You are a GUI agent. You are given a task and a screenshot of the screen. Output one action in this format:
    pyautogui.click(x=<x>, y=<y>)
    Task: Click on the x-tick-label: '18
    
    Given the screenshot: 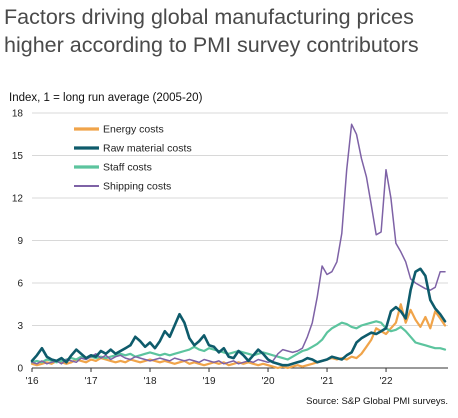 What is the action you would take?
    pyautogui.click(x=149, y=381)
    